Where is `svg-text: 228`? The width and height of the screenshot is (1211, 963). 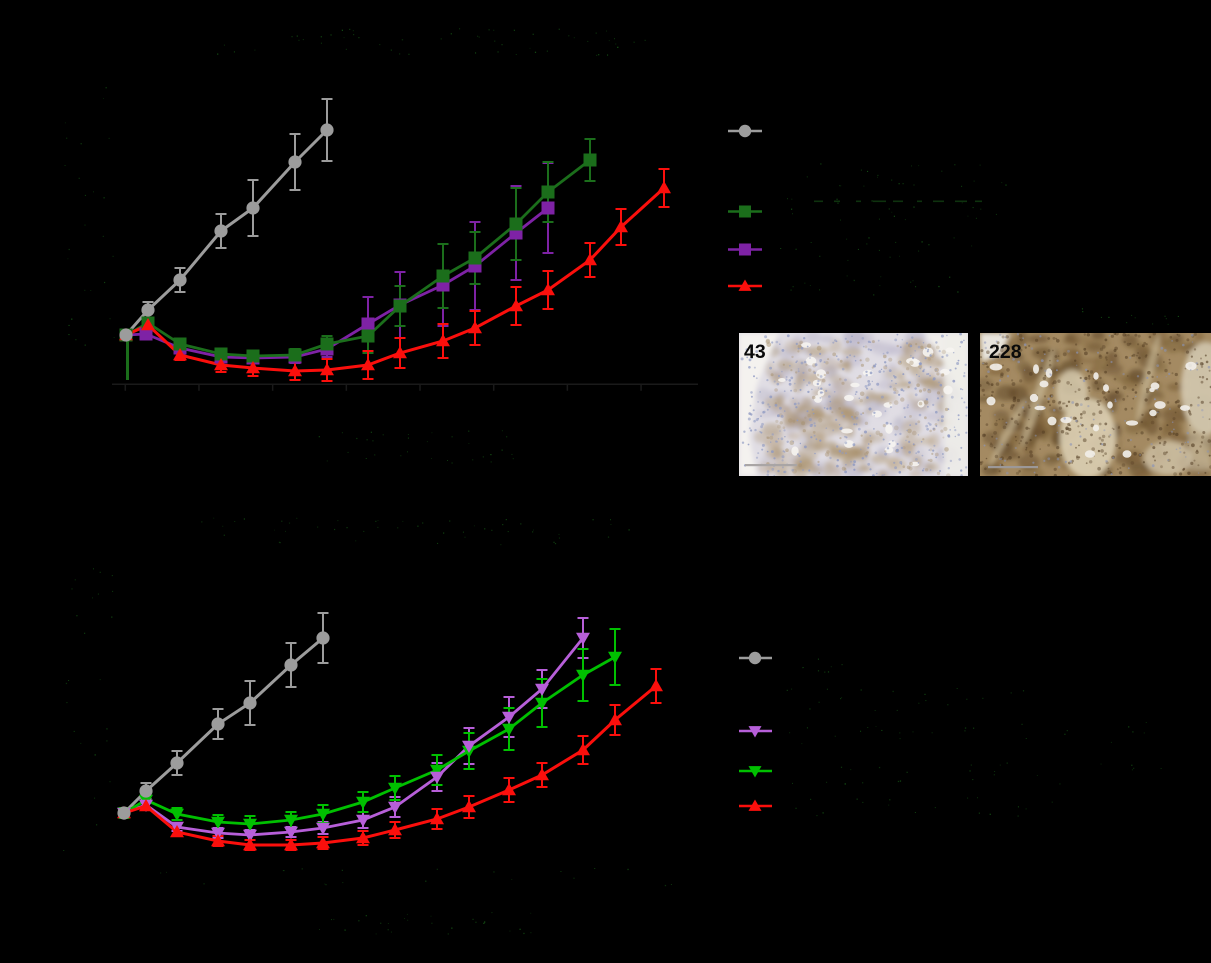
svg-text: 228 is located at coordinates (1005, 352).